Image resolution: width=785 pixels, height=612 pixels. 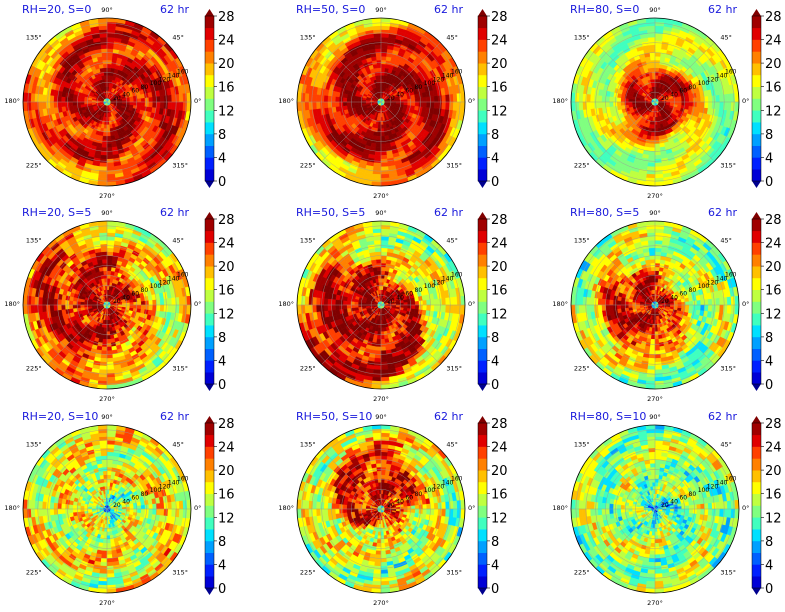 What do you see at coordinates (145, 87) in the screenshot?
I see `radial-tick-label: 80` at bounding box center [145, 87].